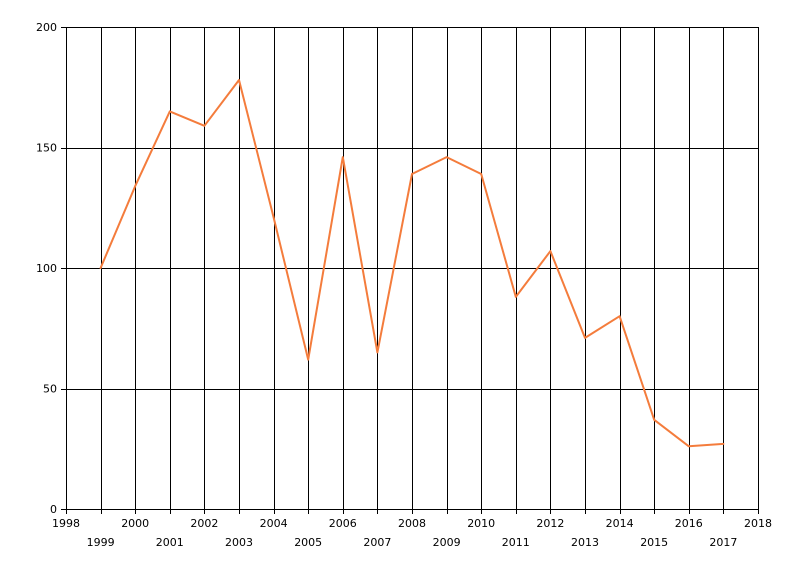 The height and width of the screenshot is (580, 800). I want to click on x-tick-label: 2010, so click(481, 523).